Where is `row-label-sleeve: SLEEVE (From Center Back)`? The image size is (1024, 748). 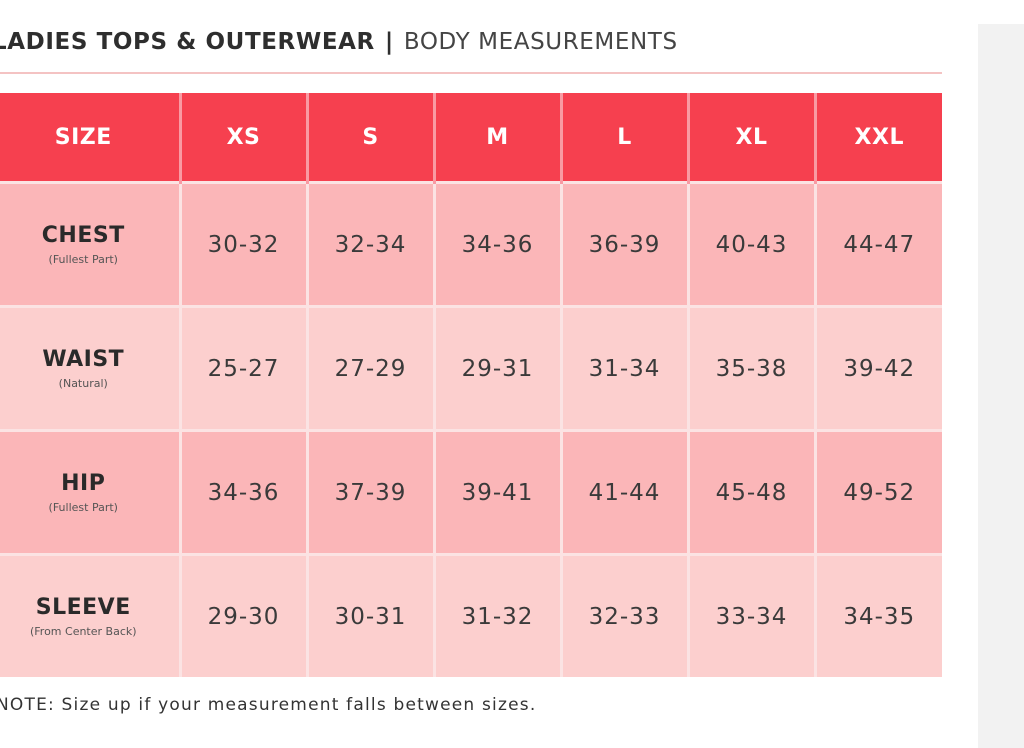
row-label-sleeve: SLEEVE (From Center Back) is located at coordinates (91, 615).